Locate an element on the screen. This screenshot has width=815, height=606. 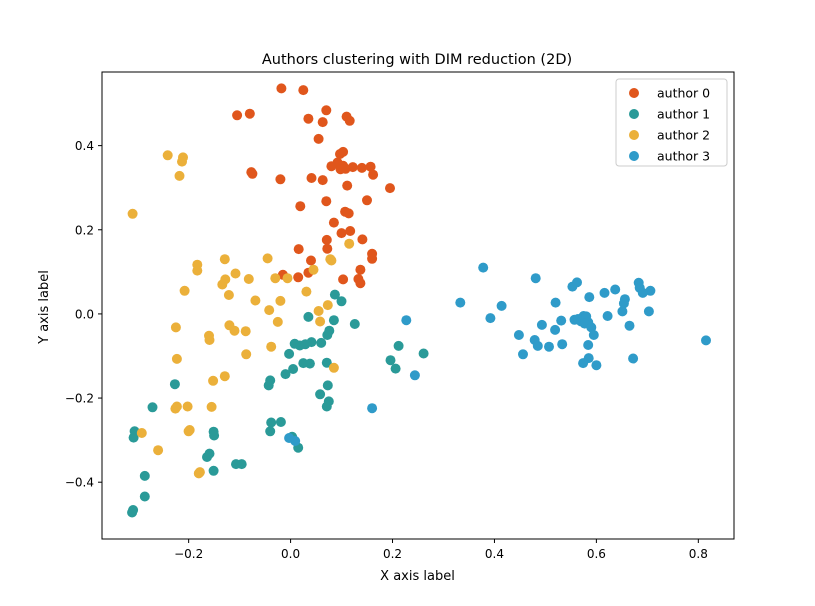
y-tick-label: −0.2 is located at coordinates (79, 399).